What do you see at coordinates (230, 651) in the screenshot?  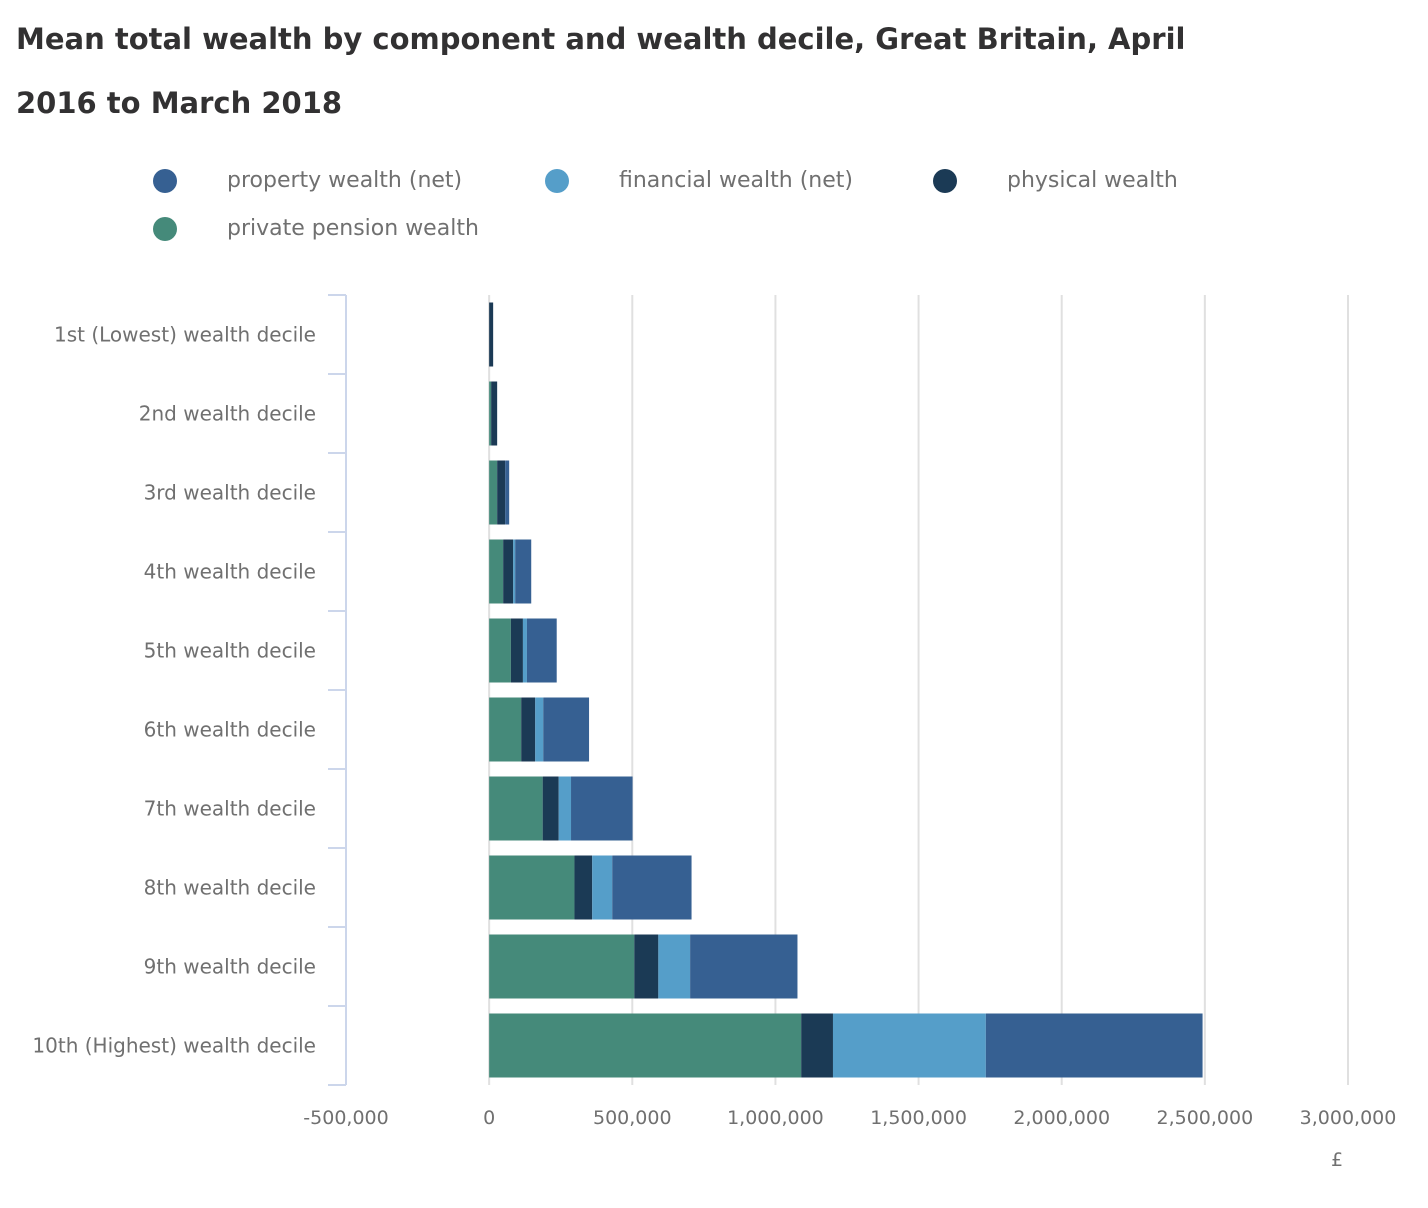 I see `category-label: 5th wealth decile` at bounding box center [230, 651].